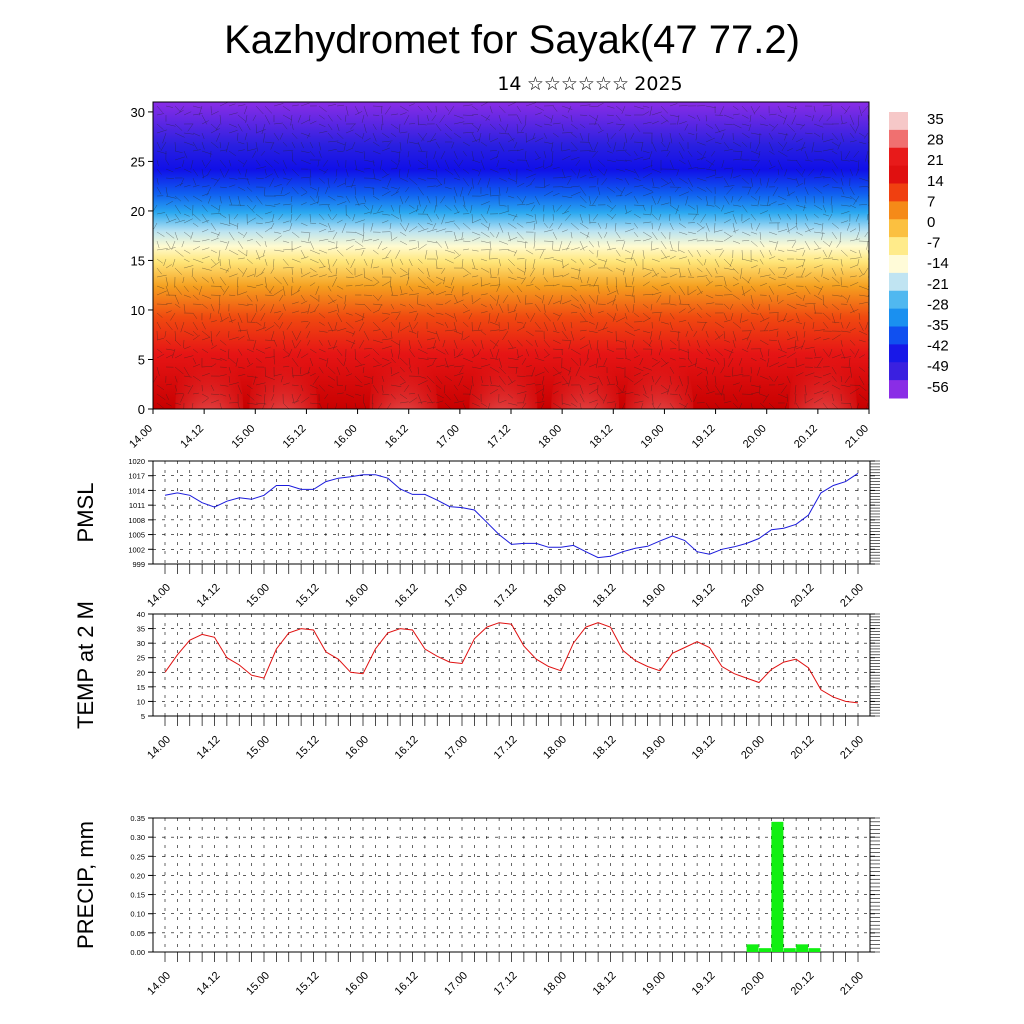 This screenshot has width=1024, height=1024. I want to click on x-tick-label: 20.12, so click(803, 984).